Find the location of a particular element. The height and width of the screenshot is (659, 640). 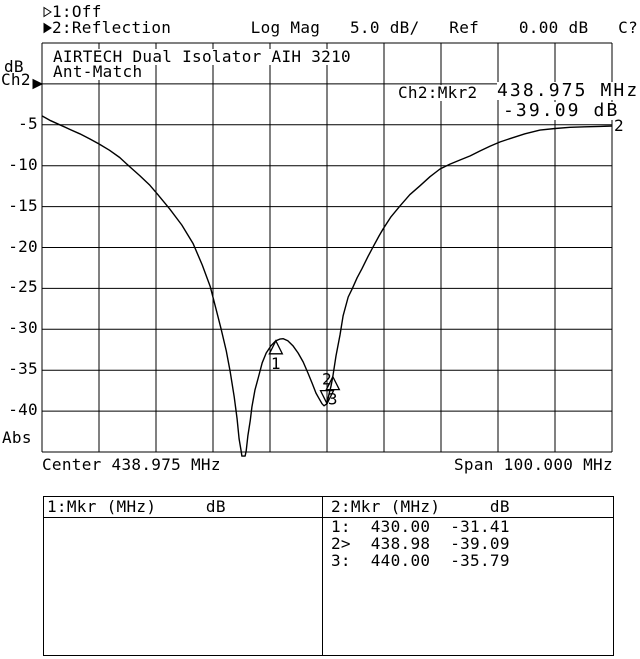

trace-number-label: 2 is located at coordinates (619, 125).